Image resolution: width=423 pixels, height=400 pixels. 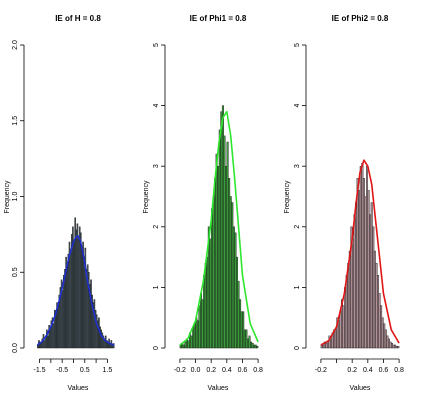 What do you see at coordinates (196, 370) in the screenshot?
I see `x-tick-label: 0.0` at bounding box center [196, 370].